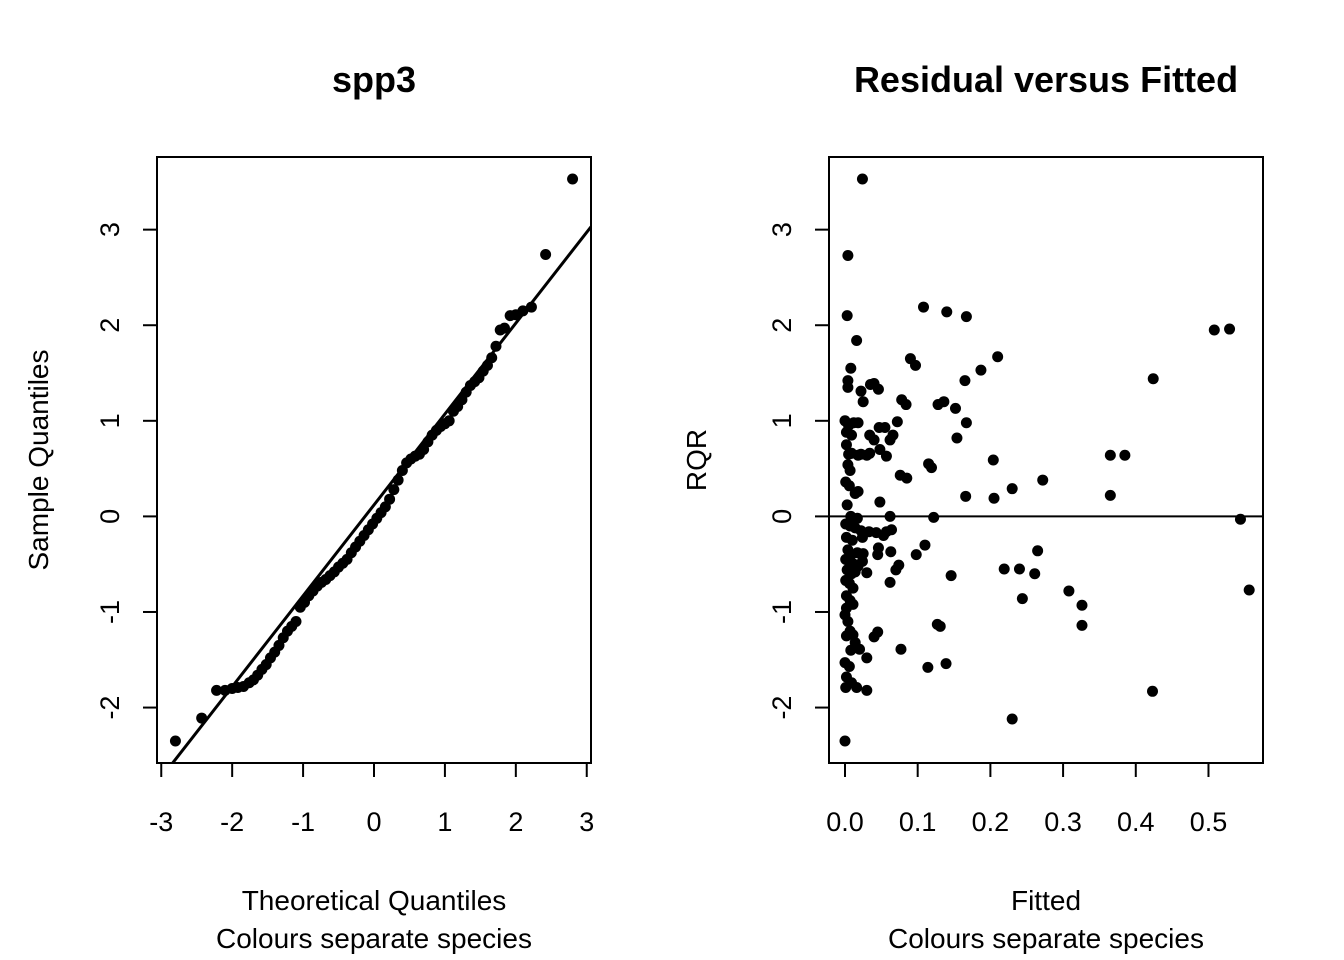  I want to click on x-tick-label: 0.1, so click(918, 822).